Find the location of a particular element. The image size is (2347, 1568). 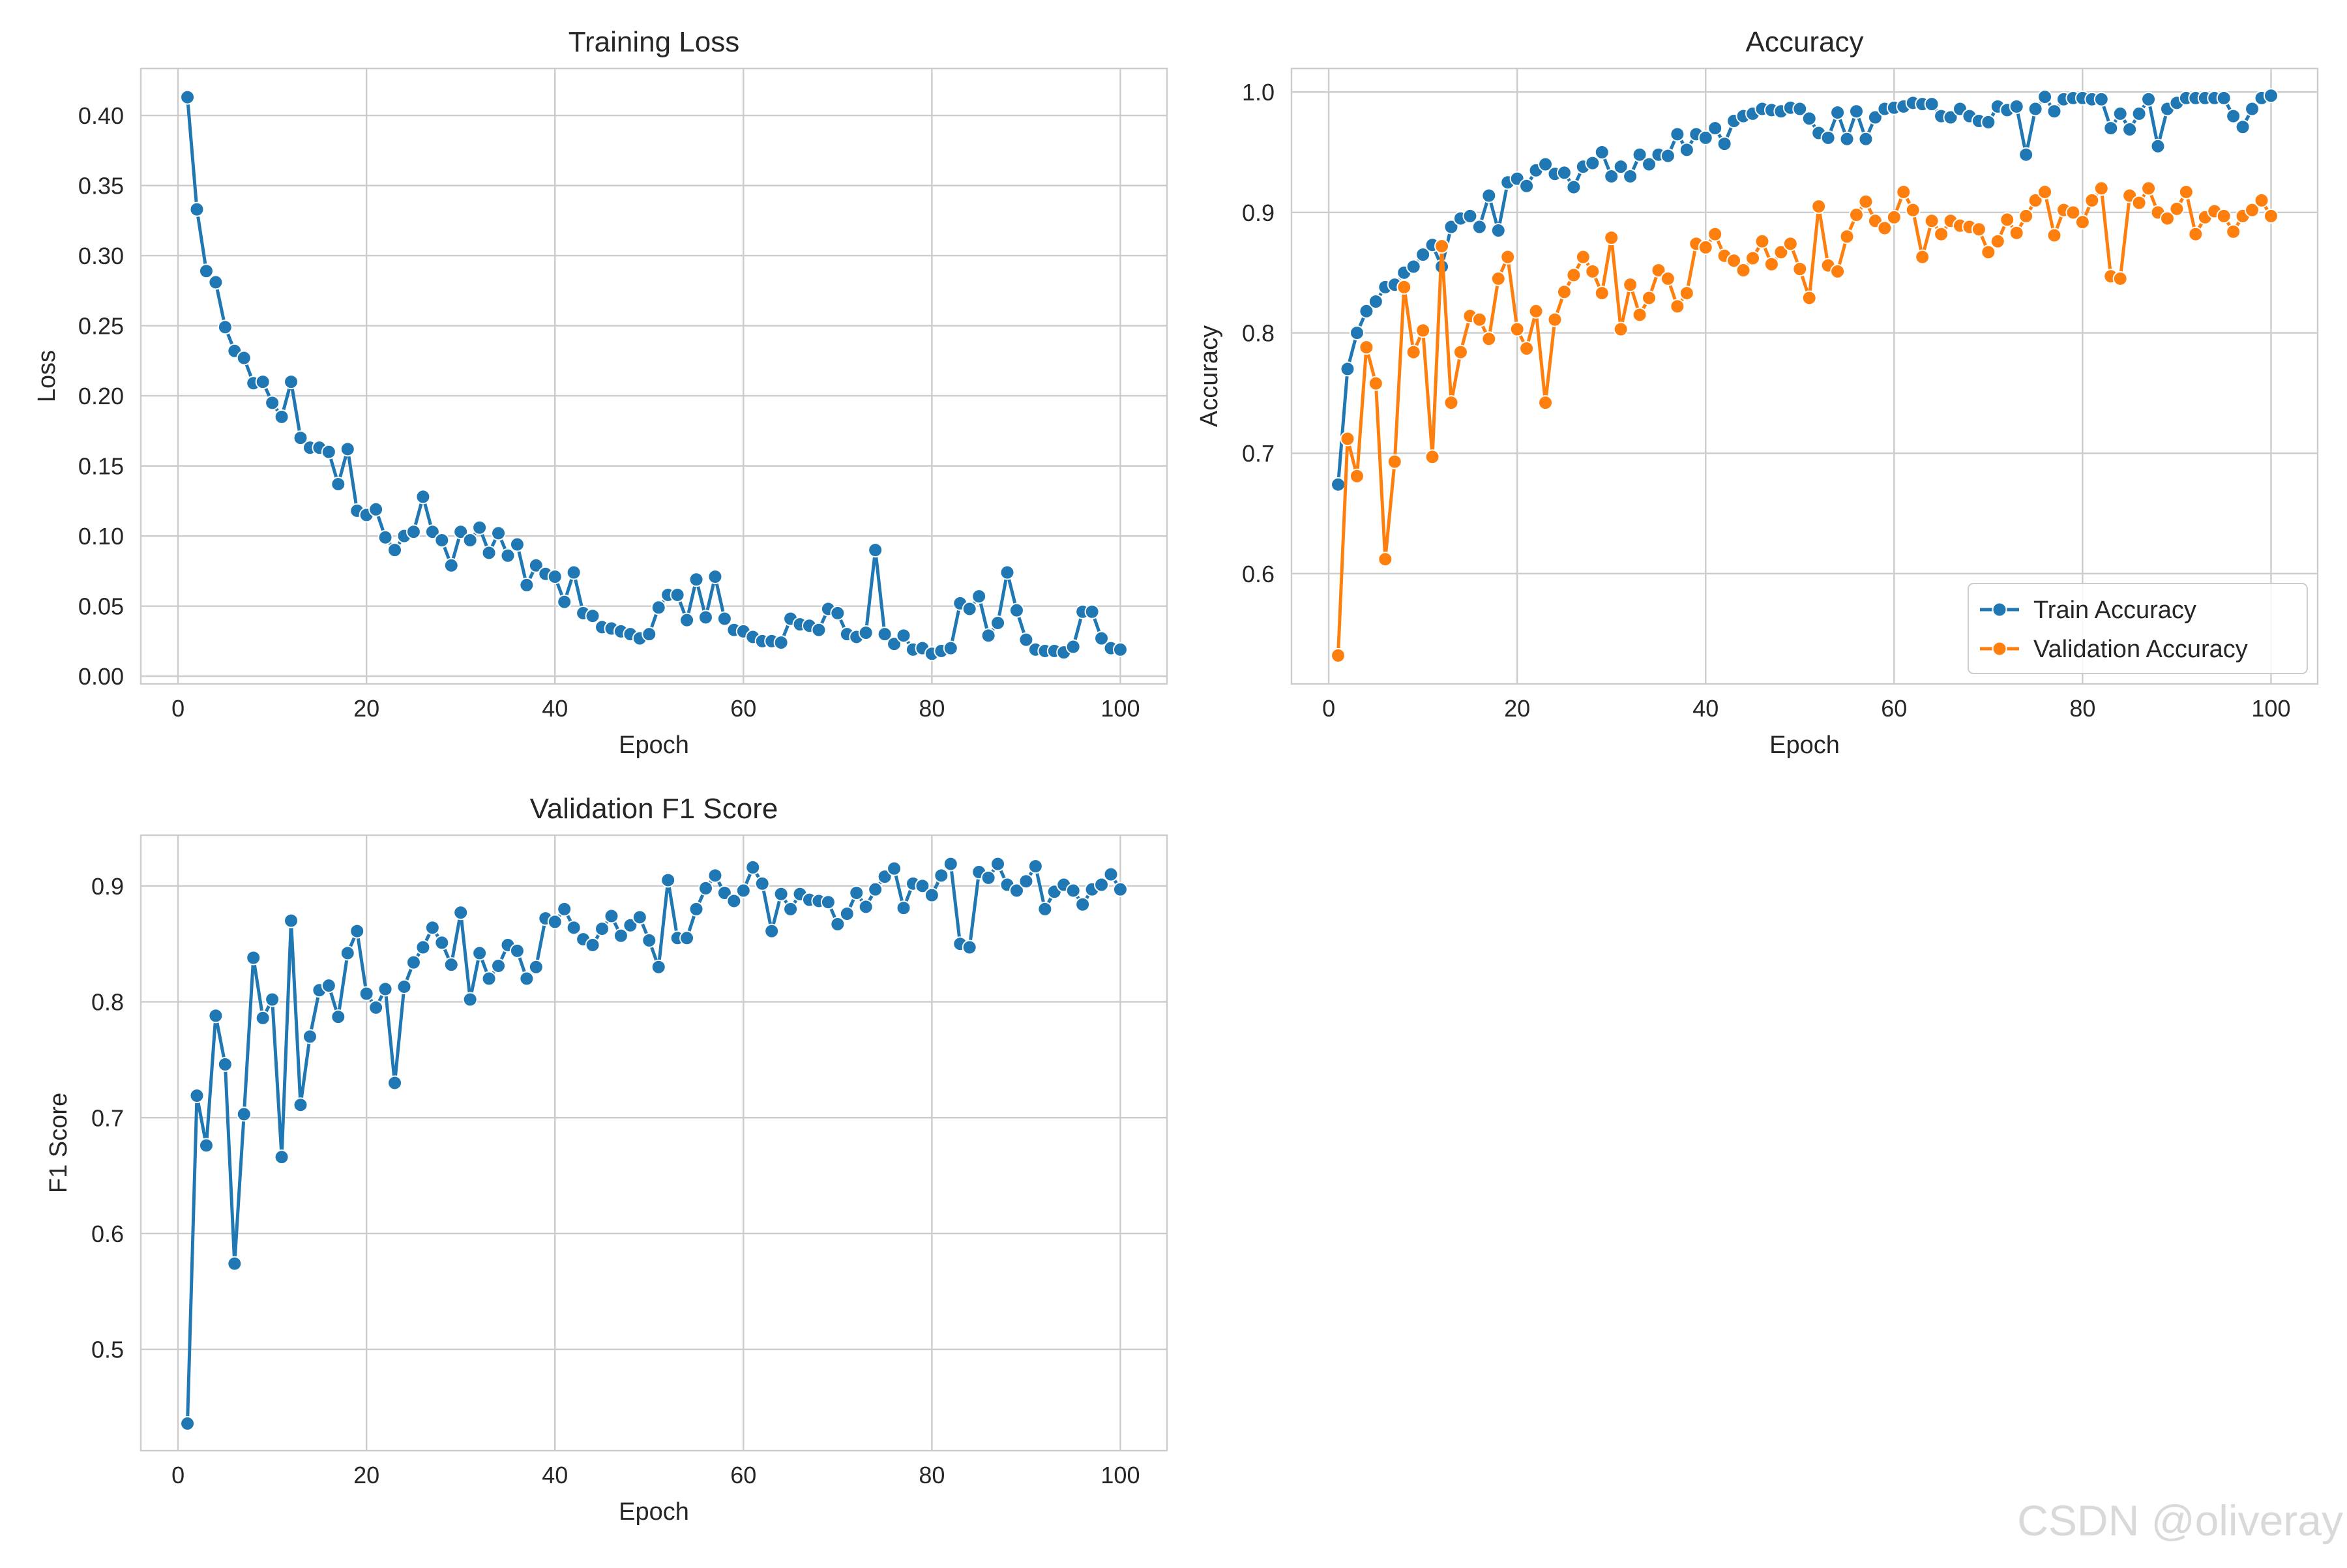

y-tick-label: 0.7 is located at coordinates (107, 1118).